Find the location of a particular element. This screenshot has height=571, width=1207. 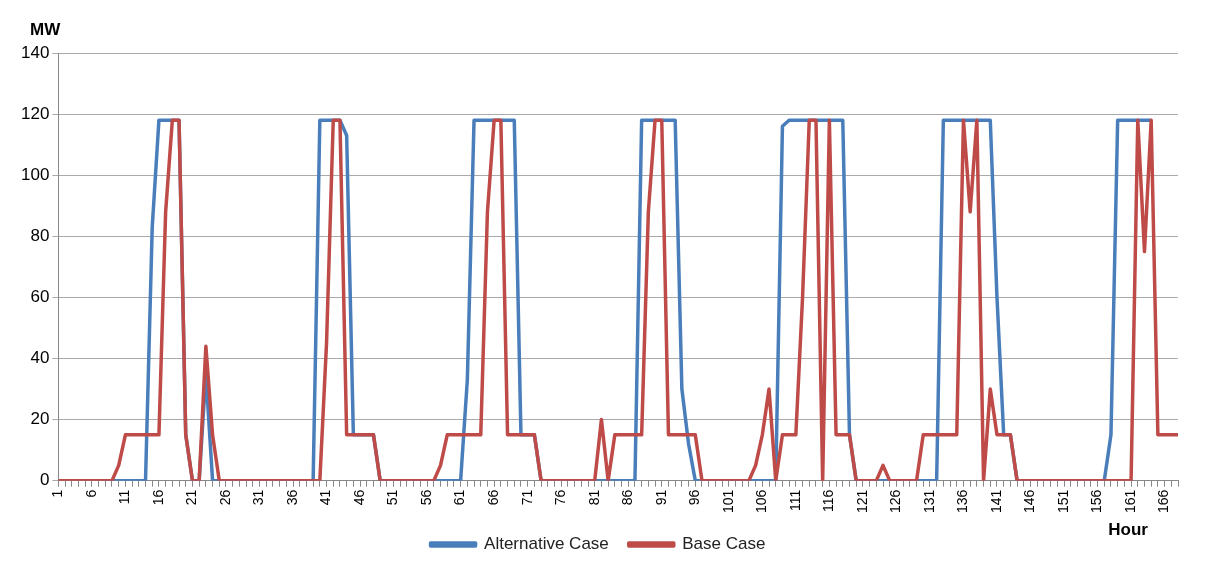

x-tick-label: 141 is located at coordinates (995, 501).